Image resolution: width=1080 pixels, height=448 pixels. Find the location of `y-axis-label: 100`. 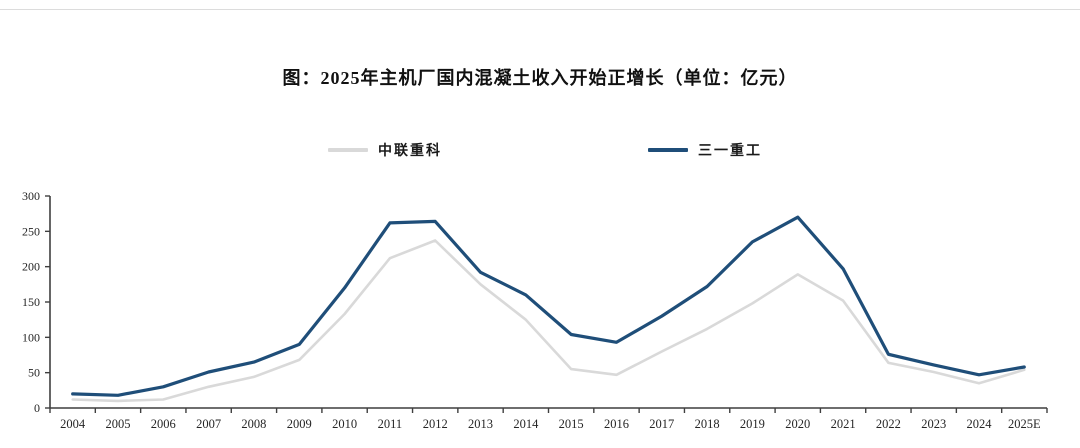

y-axis-label: 100 is located at coordinates (31, 337).